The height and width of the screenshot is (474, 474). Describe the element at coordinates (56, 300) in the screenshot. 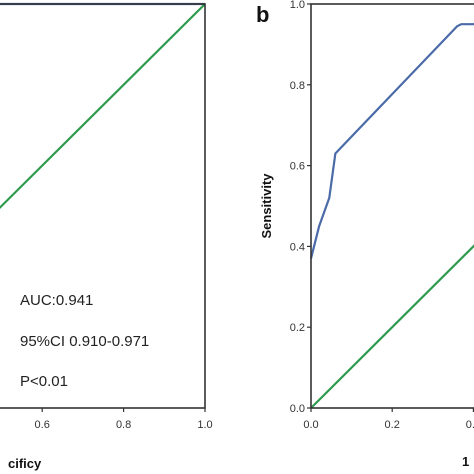

I see `auc-annotation: AUC:0.941` at that location.